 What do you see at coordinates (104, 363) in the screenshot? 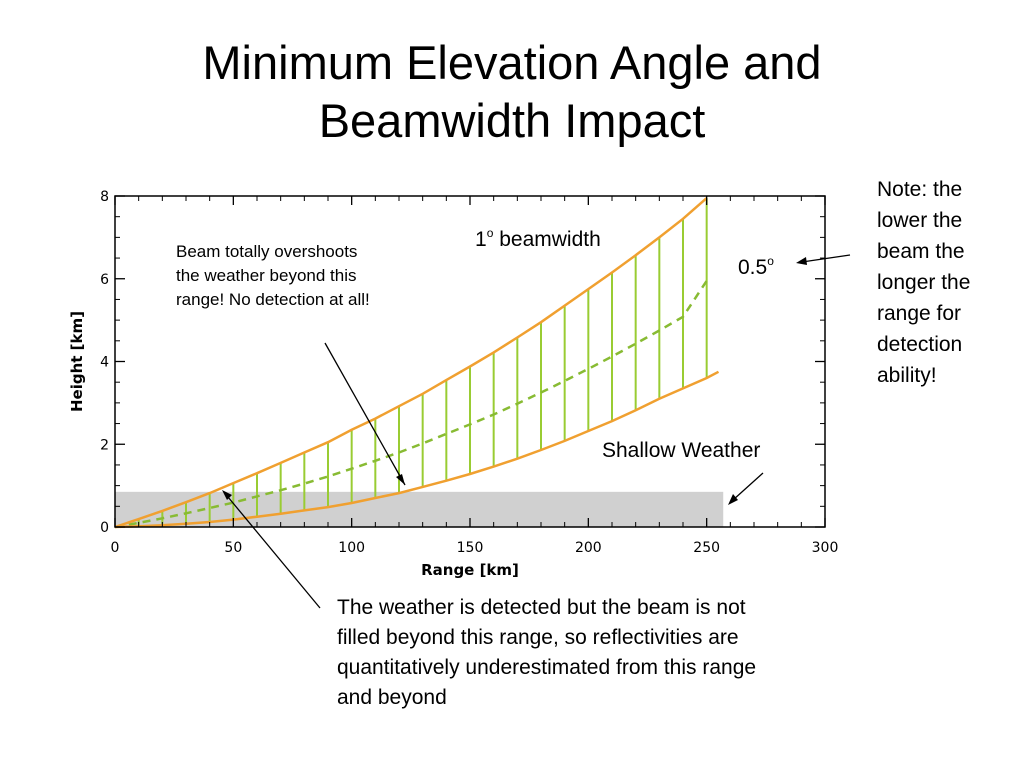
I see `y-tick-label: 4` at bounding box center [104, 363].